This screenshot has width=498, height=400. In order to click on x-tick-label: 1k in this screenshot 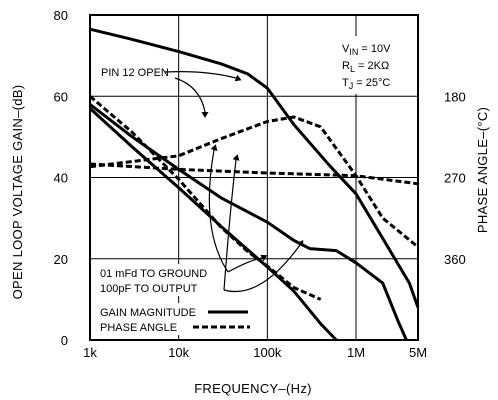, I will do `click(90, 352)`.